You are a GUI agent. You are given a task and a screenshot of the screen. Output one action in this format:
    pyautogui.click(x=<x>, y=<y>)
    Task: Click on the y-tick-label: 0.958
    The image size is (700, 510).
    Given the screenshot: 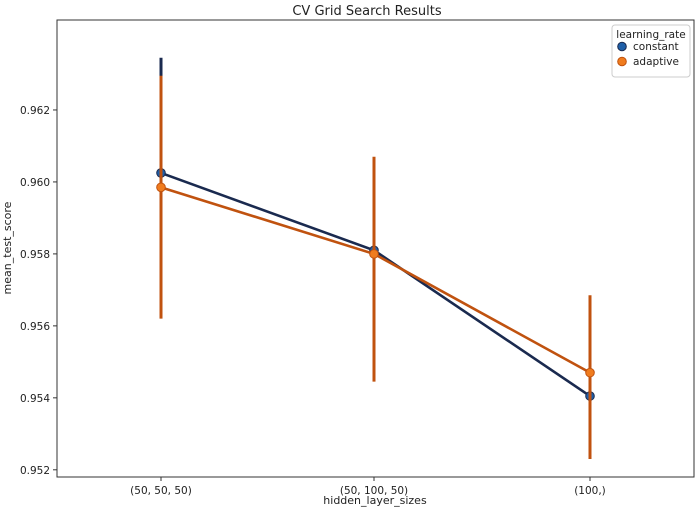 What is the action you would take?
    pyautogui.click(x=35, y=255)
    